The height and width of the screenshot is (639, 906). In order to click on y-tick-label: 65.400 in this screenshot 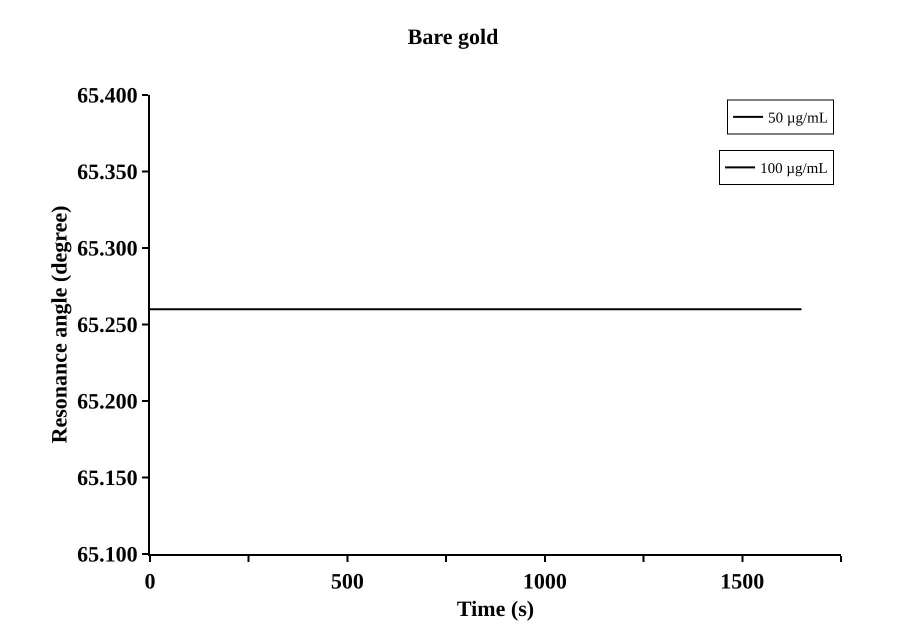, I will do `click(107, 95)`.